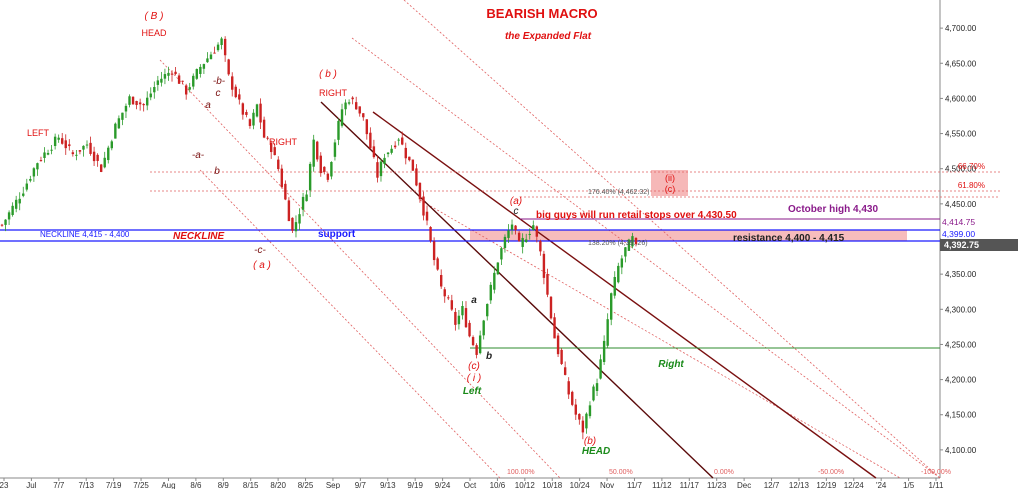  What do you see at coordinates (799, 485) in the screenshot?
I see `x-tick-label: 12/13` at bounding box center [799, 485].